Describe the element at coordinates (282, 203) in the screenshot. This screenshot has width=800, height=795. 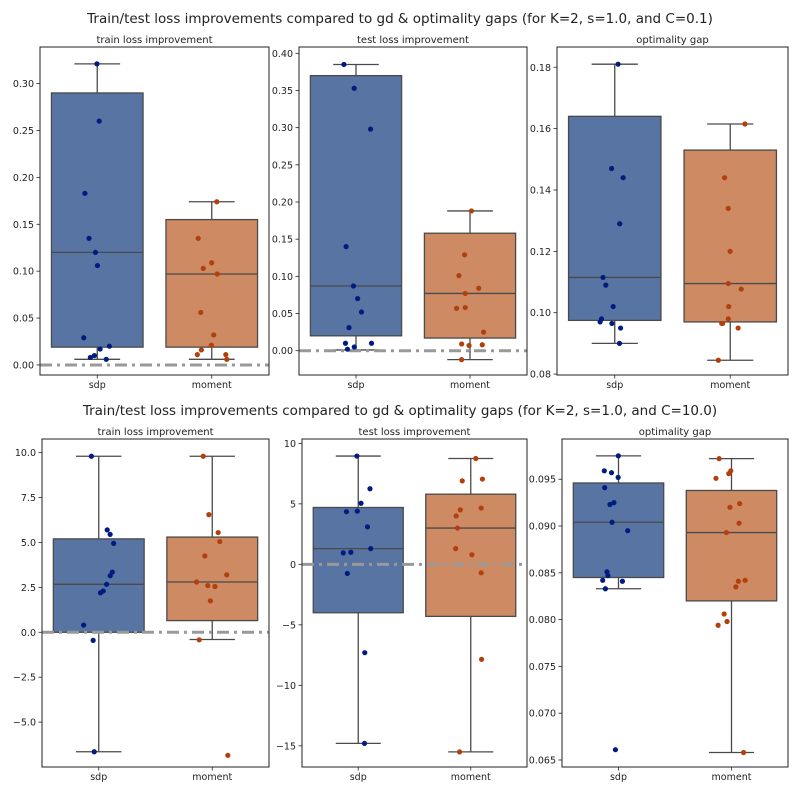
I see `y-tick-label: 0.20` at that location.